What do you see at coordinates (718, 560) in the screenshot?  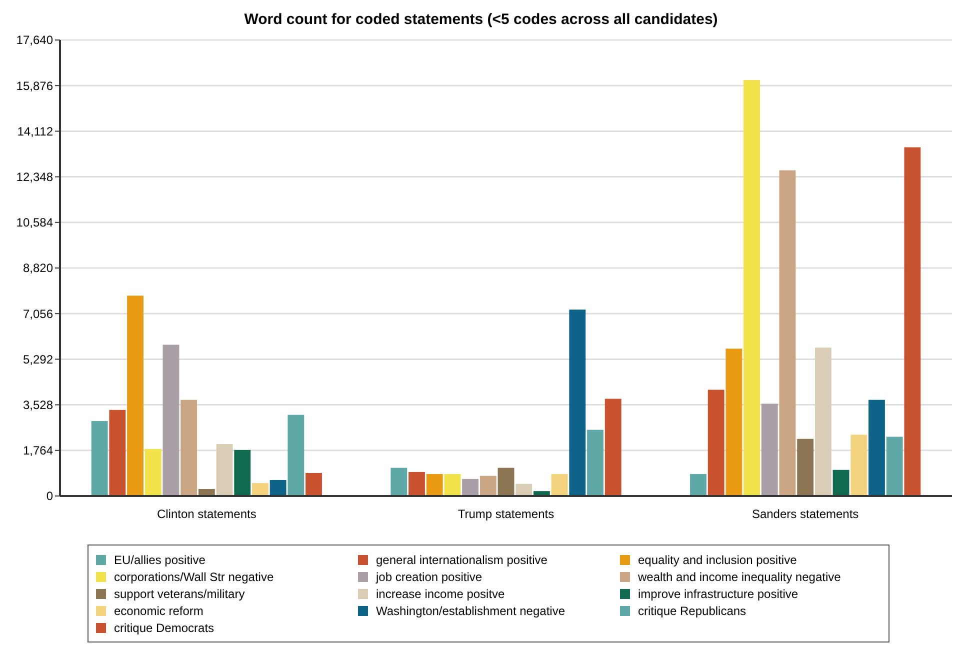 I see `legend-label: equality and inclusion positive` at bounding box center [718, 560].